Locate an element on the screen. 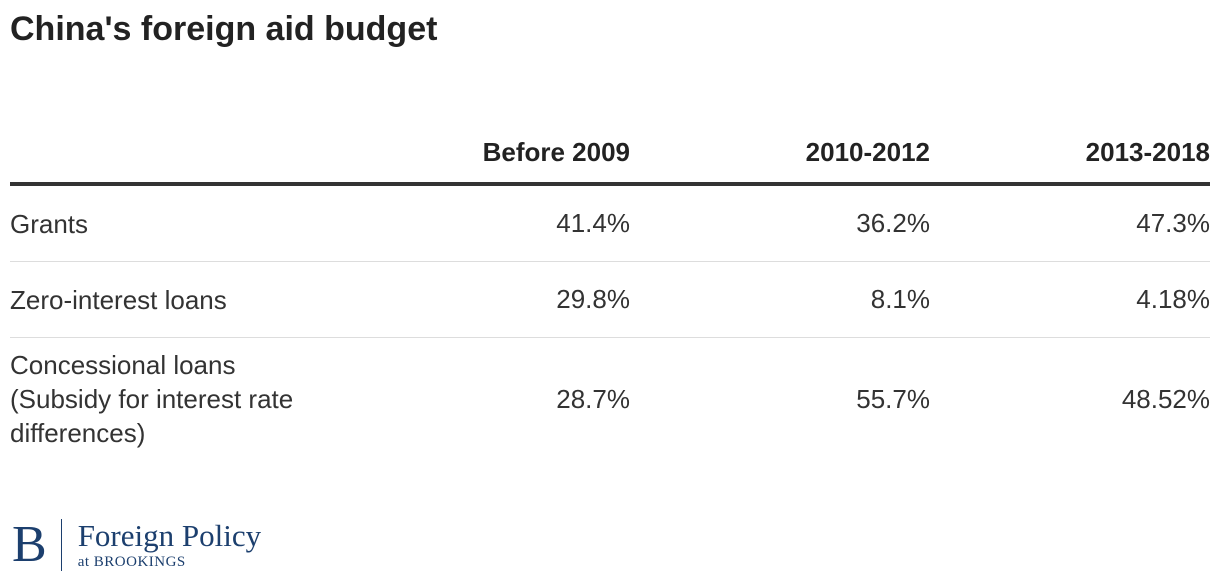 The width and height of the screenshot is (1220, 584). cell-concessional-2013-2018: 48.52% is located at coordinates (1165, 398).